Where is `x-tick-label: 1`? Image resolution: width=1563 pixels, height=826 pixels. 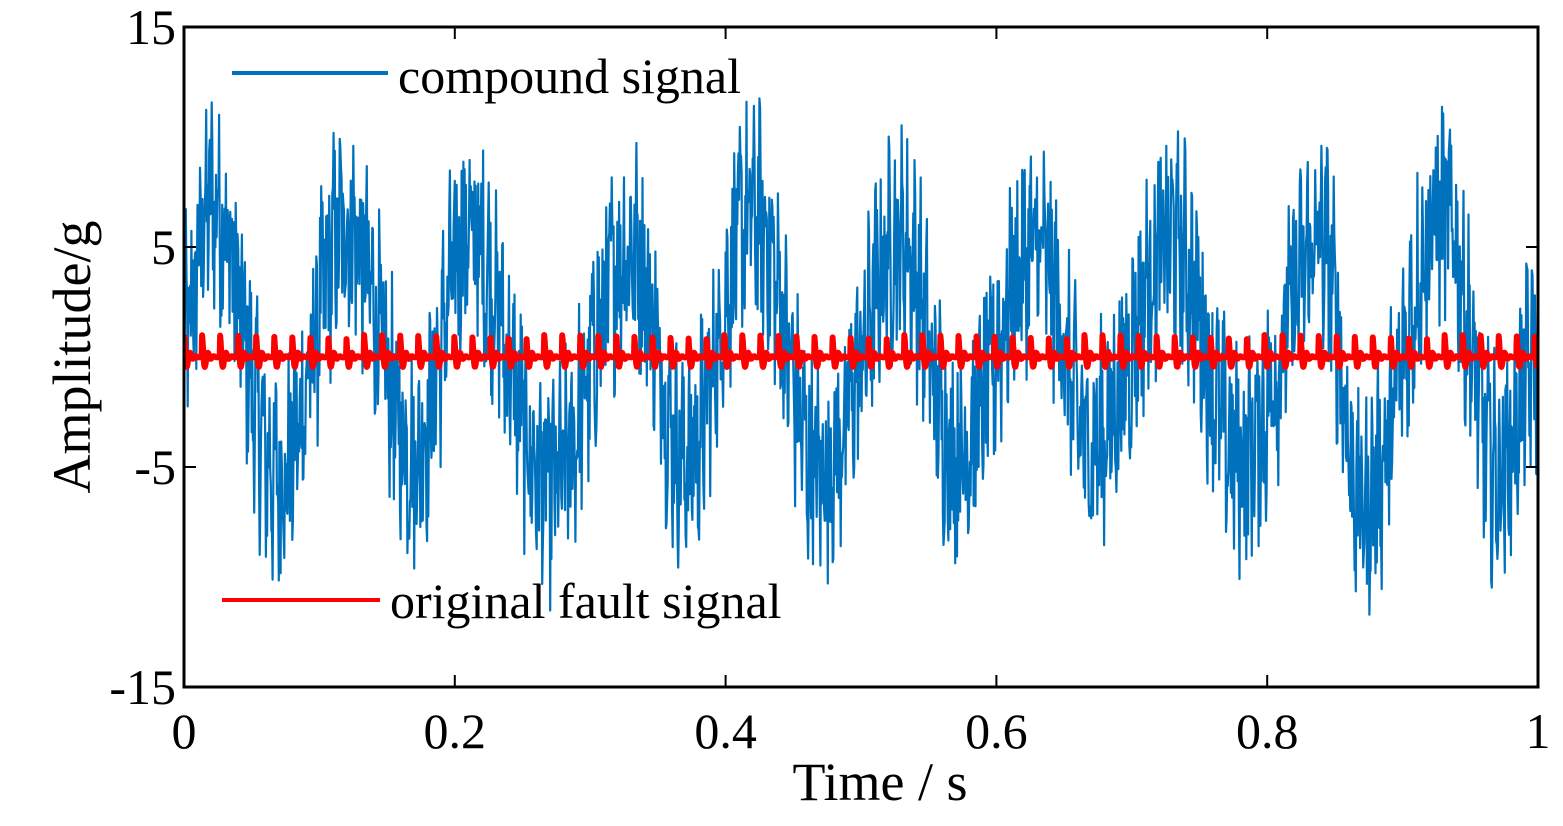
x-tick-label: 1 is located at coordinates (1538, 731).